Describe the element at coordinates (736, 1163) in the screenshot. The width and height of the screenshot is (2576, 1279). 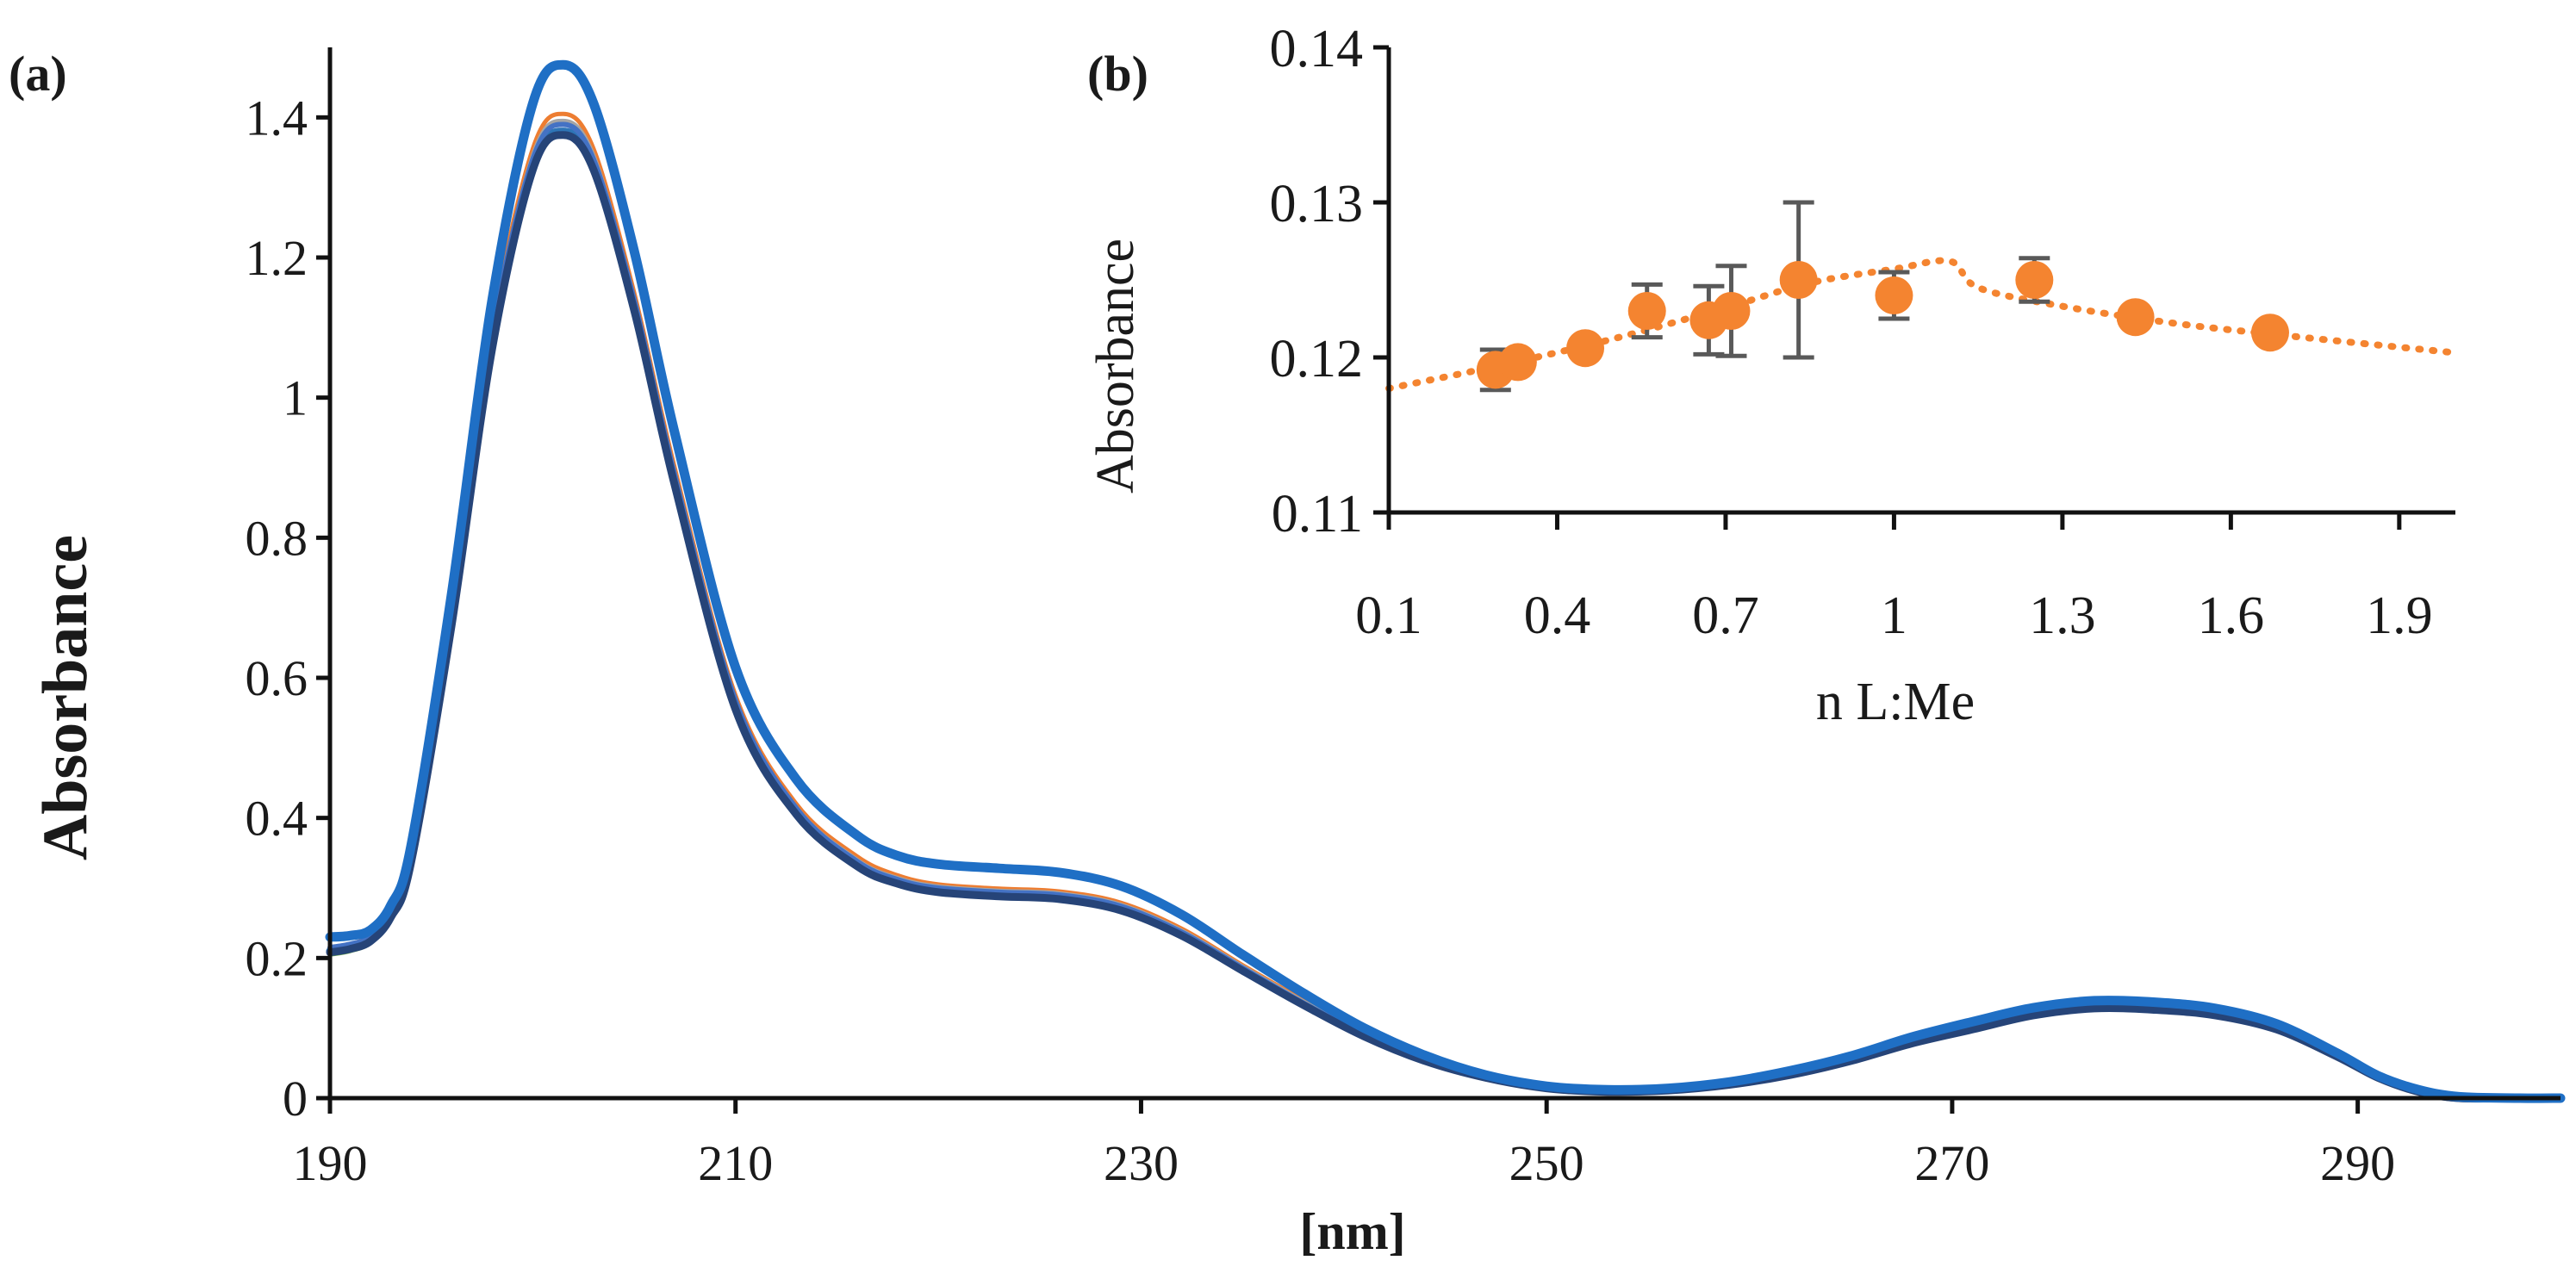
I see `panel-a-xtick-label: 210` at that location.